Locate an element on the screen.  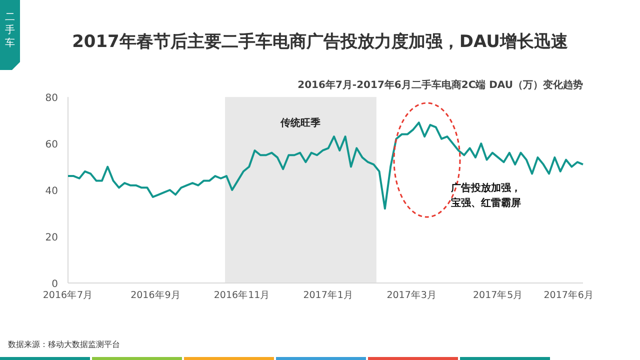
x-tick-label: 2017年3月 is located at coordinates (411, 295).